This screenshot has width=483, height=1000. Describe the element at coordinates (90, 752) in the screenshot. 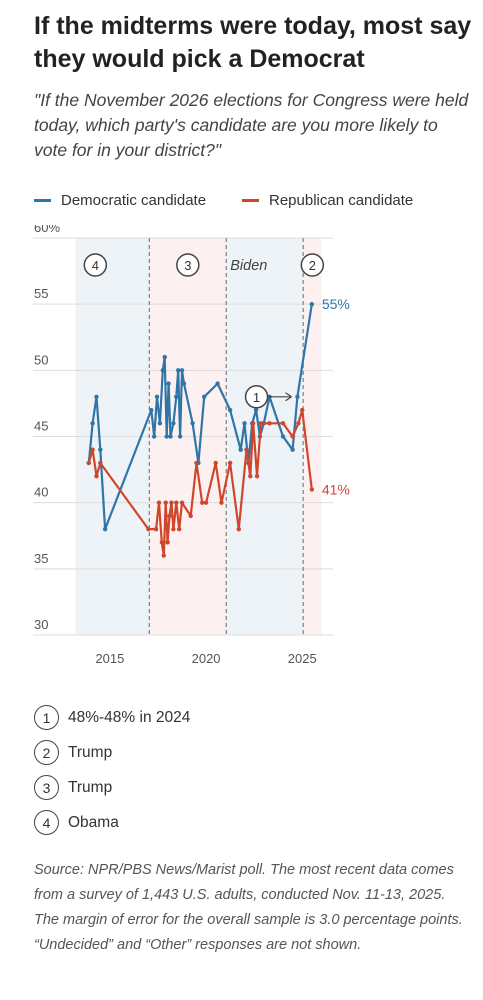

I see `note-text: Trump` at that location.